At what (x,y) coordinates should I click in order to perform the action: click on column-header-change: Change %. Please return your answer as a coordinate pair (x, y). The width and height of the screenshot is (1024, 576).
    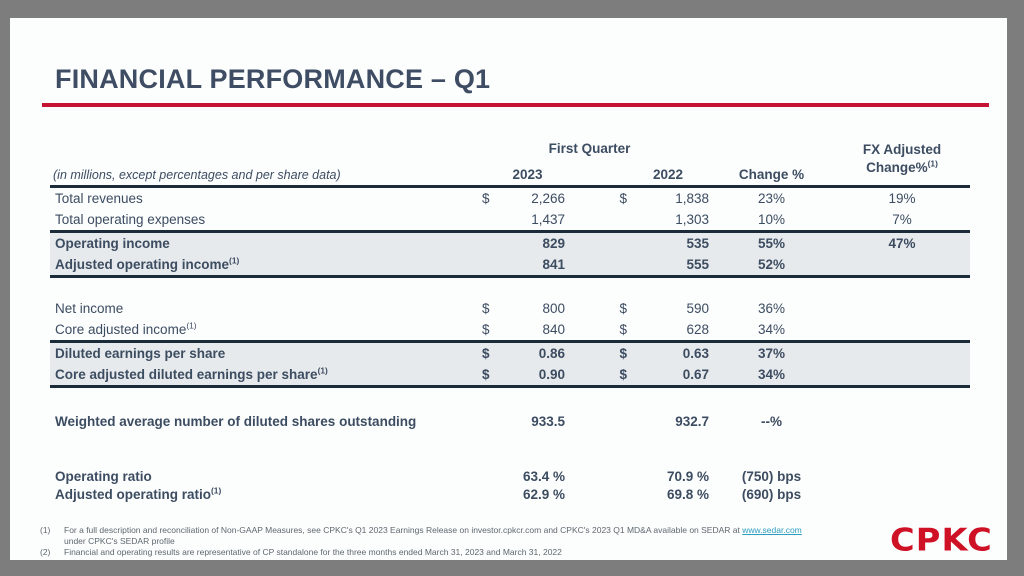
    Looking at the image, I should click on (771, 174).